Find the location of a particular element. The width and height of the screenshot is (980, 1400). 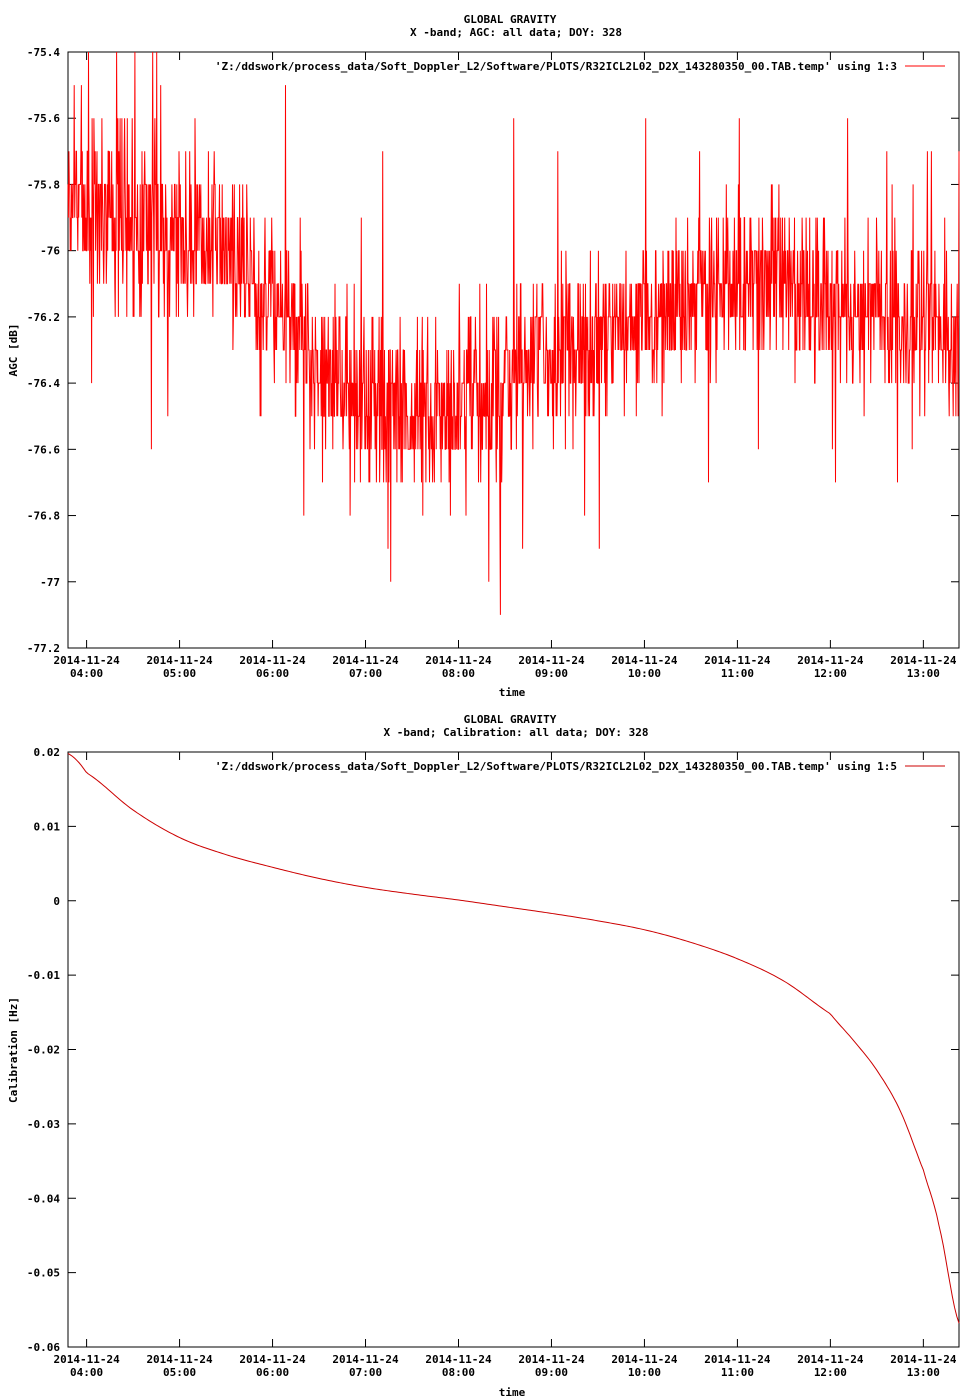

agc-x-tick-label: 2014-11-24 10:00 is located at coordinates (644, 667).